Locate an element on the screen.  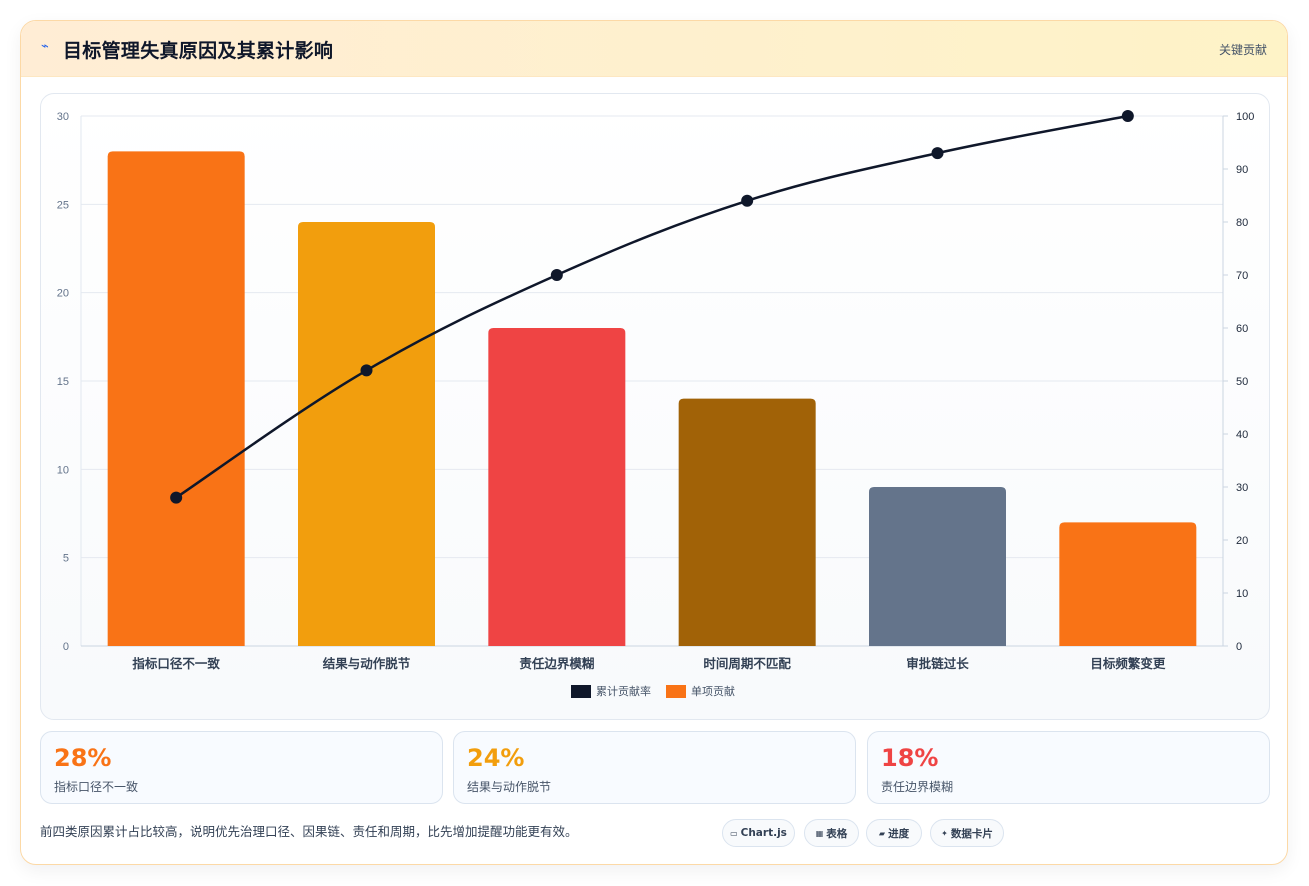
chip-progress: ▰ 进度 is located at coordinates (894, 833).